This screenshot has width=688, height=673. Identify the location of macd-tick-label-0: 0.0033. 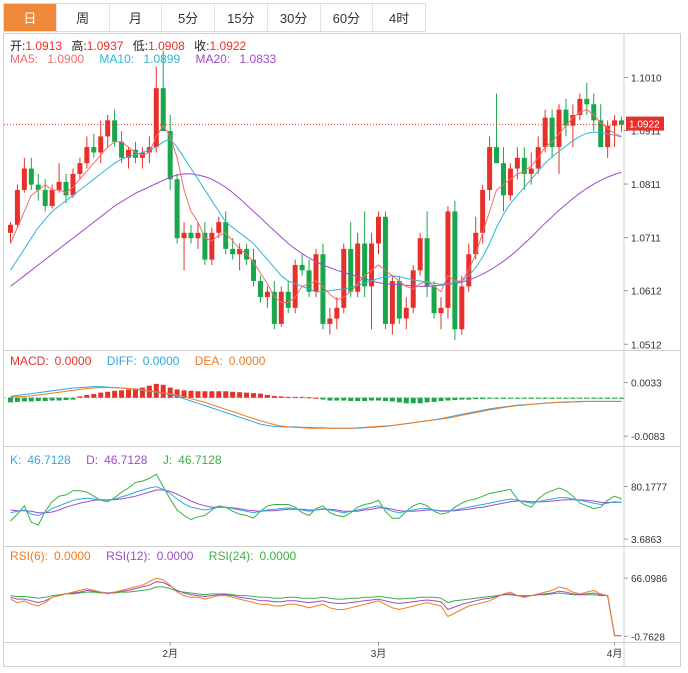
(646, 383).